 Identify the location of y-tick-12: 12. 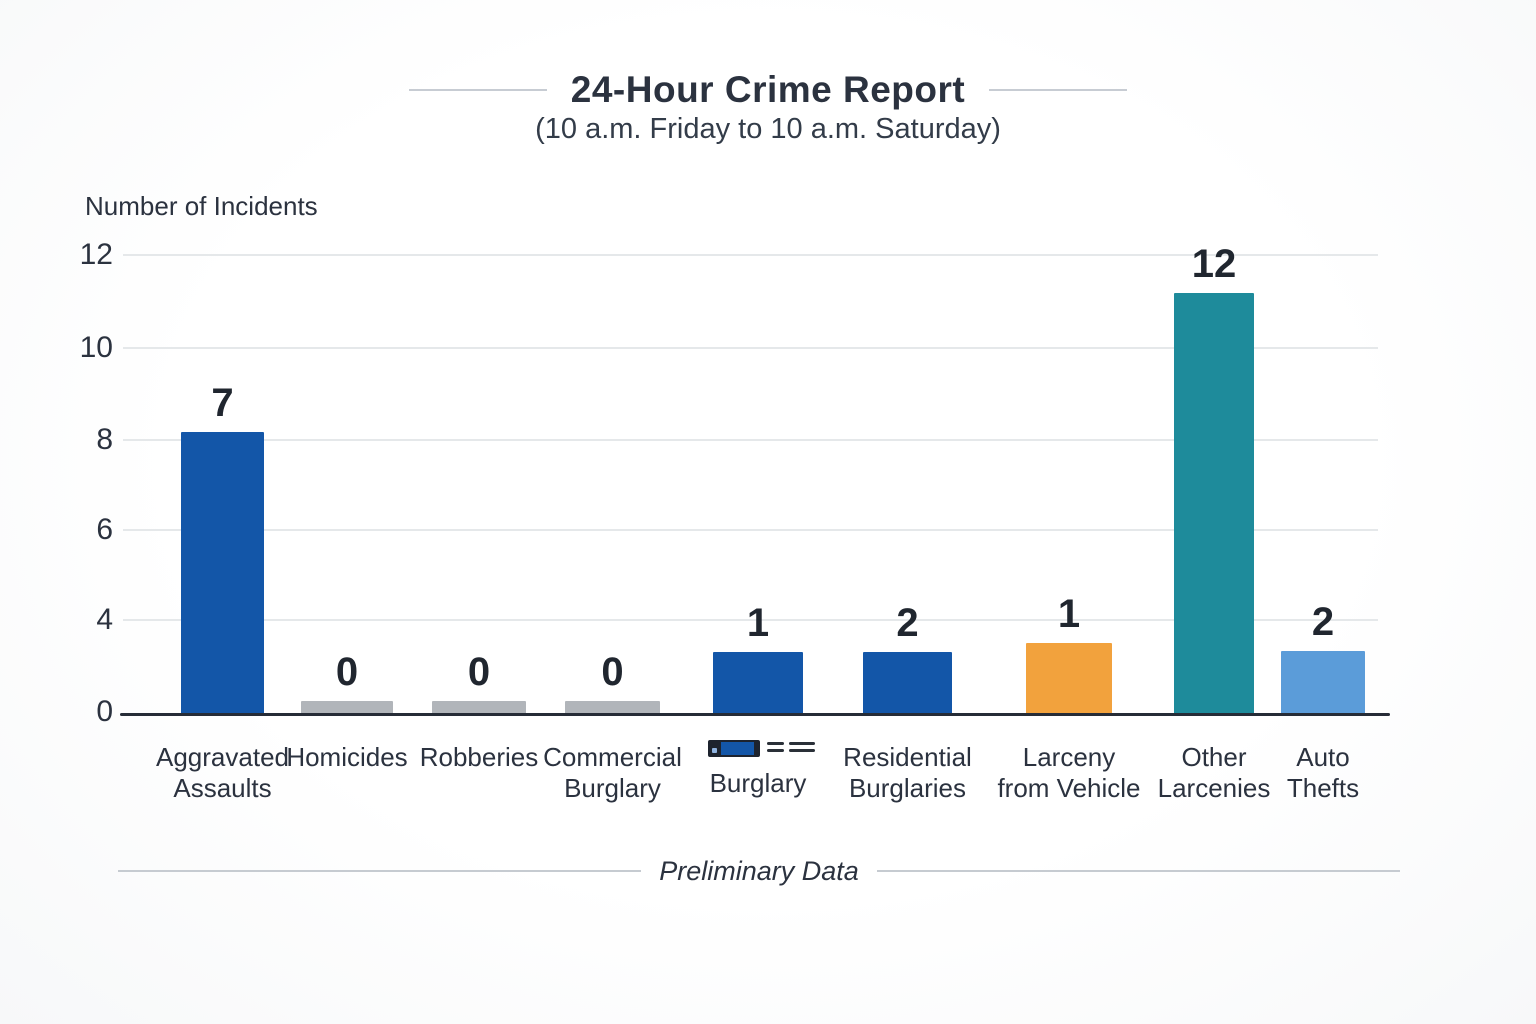
(96, 254).